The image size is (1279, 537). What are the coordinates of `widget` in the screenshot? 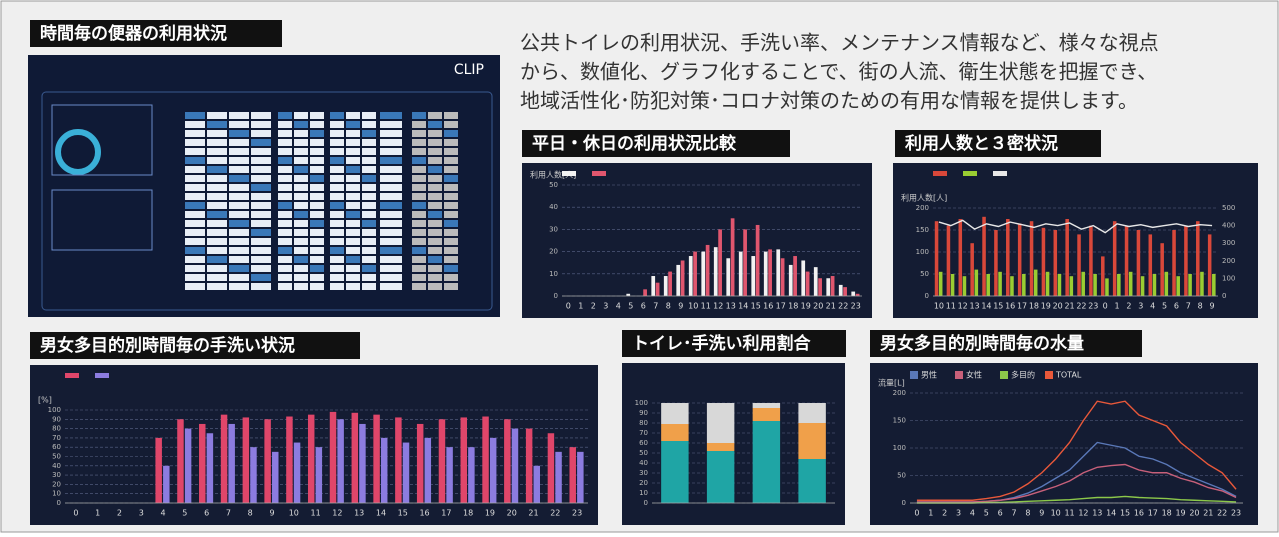 It's located at (102, 140).